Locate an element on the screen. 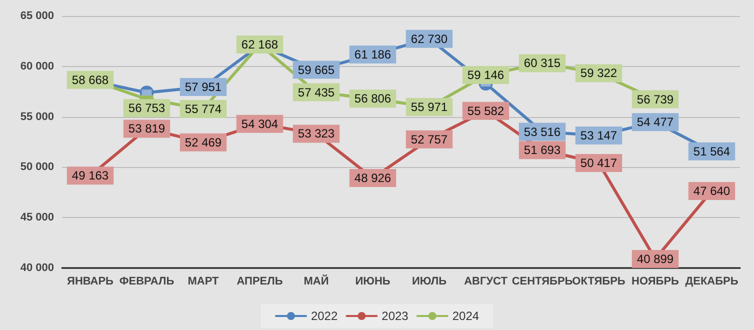 The height and width of the screenshot is (330, 754). y-tick-label: 40 000 is located at coordinates (37, 268).